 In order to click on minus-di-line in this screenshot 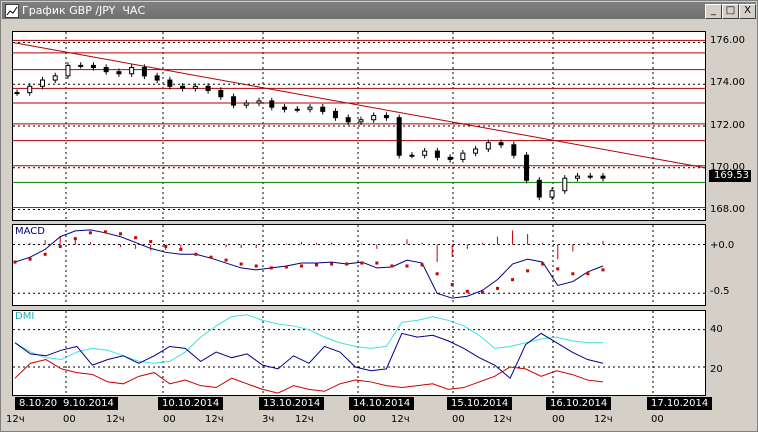, I will do `click(309, 376)`.